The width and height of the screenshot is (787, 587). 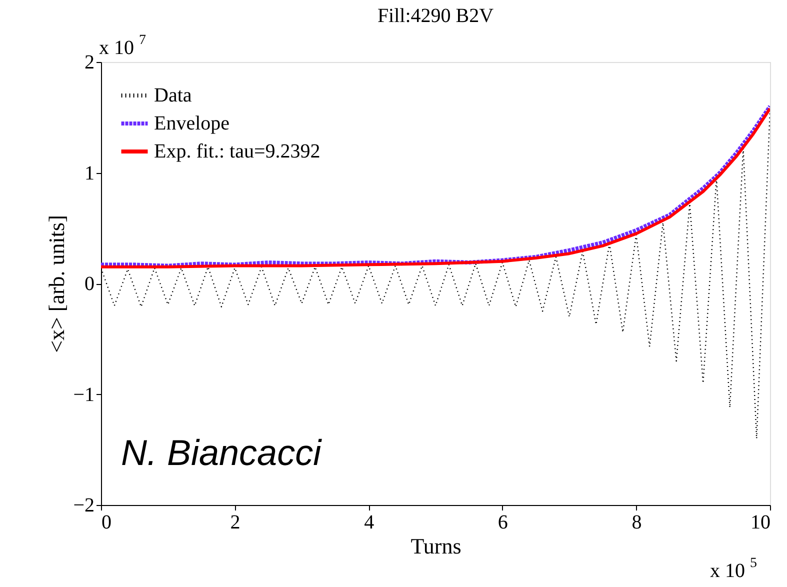 I want to click on x-tick-label: 0, so click(x=107, y=523).